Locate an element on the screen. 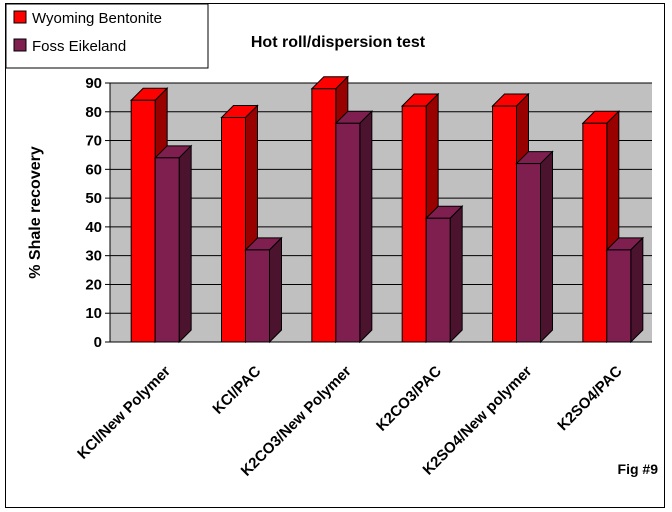 The width and height of the screenshot is (672, 512). legend-label: Wyoming Bentonite is located at coordinates (97, 18).